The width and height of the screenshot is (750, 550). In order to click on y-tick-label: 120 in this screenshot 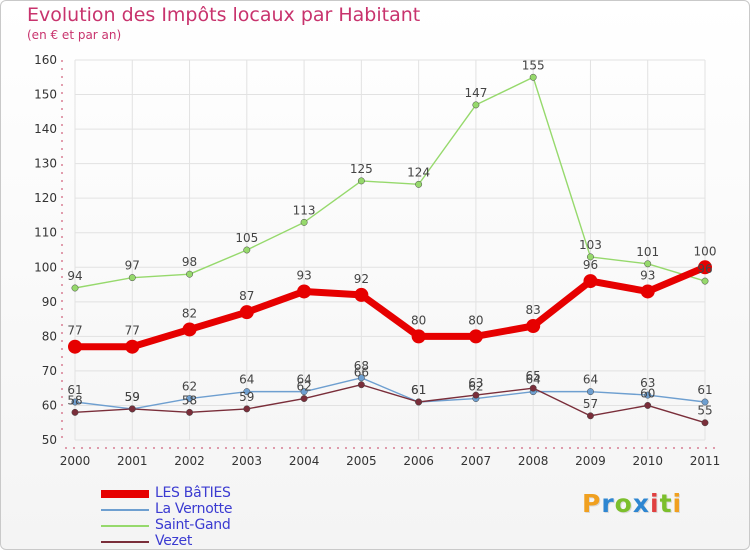, I will do `click(45, 198)`.